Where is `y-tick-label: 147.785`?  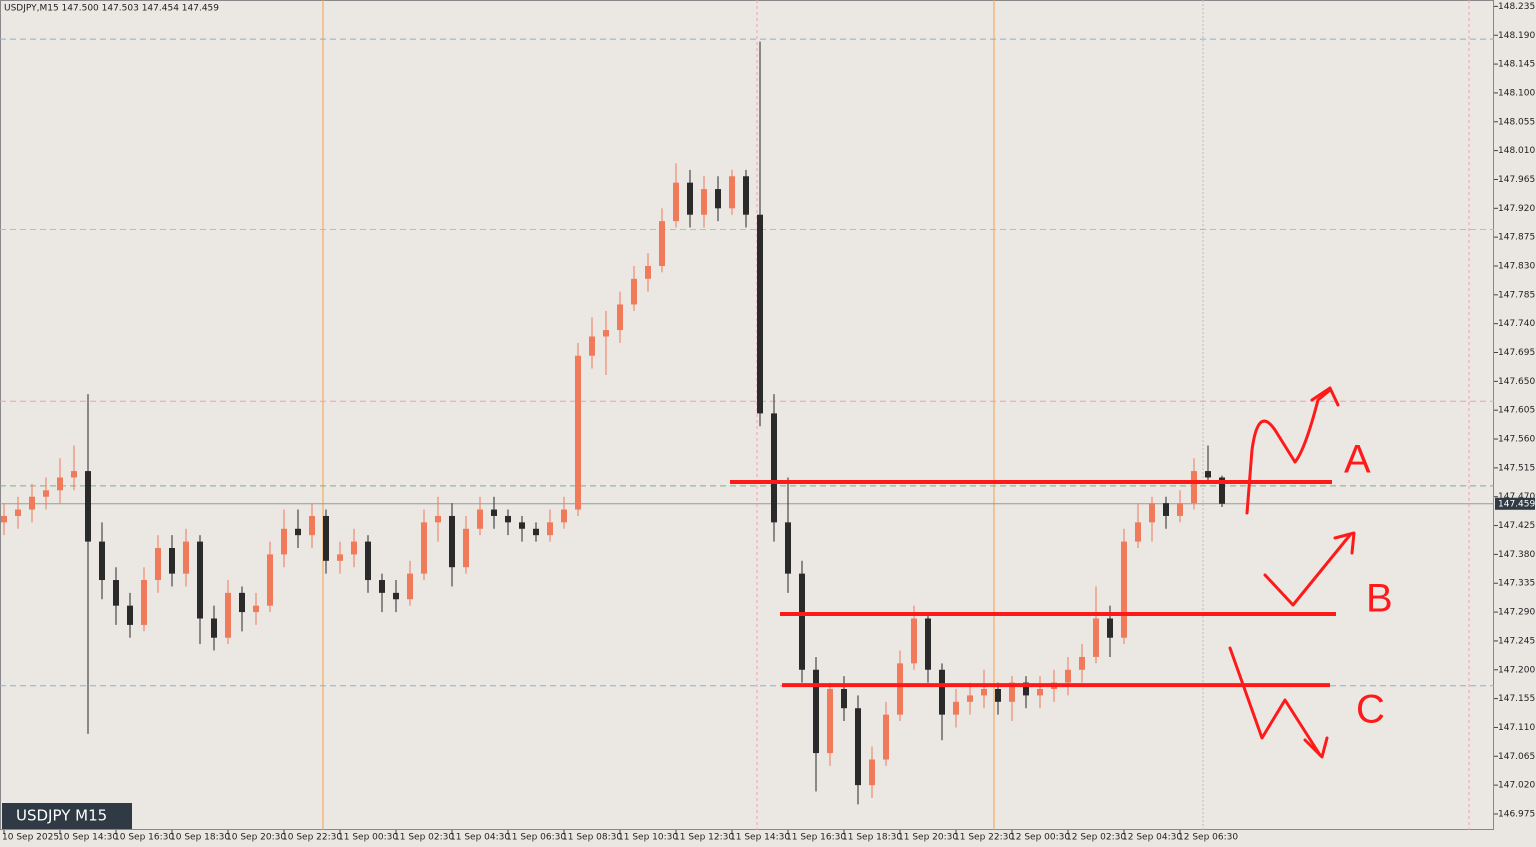 y-tick-label: 147.785 is located at coordinates (1516, 295).